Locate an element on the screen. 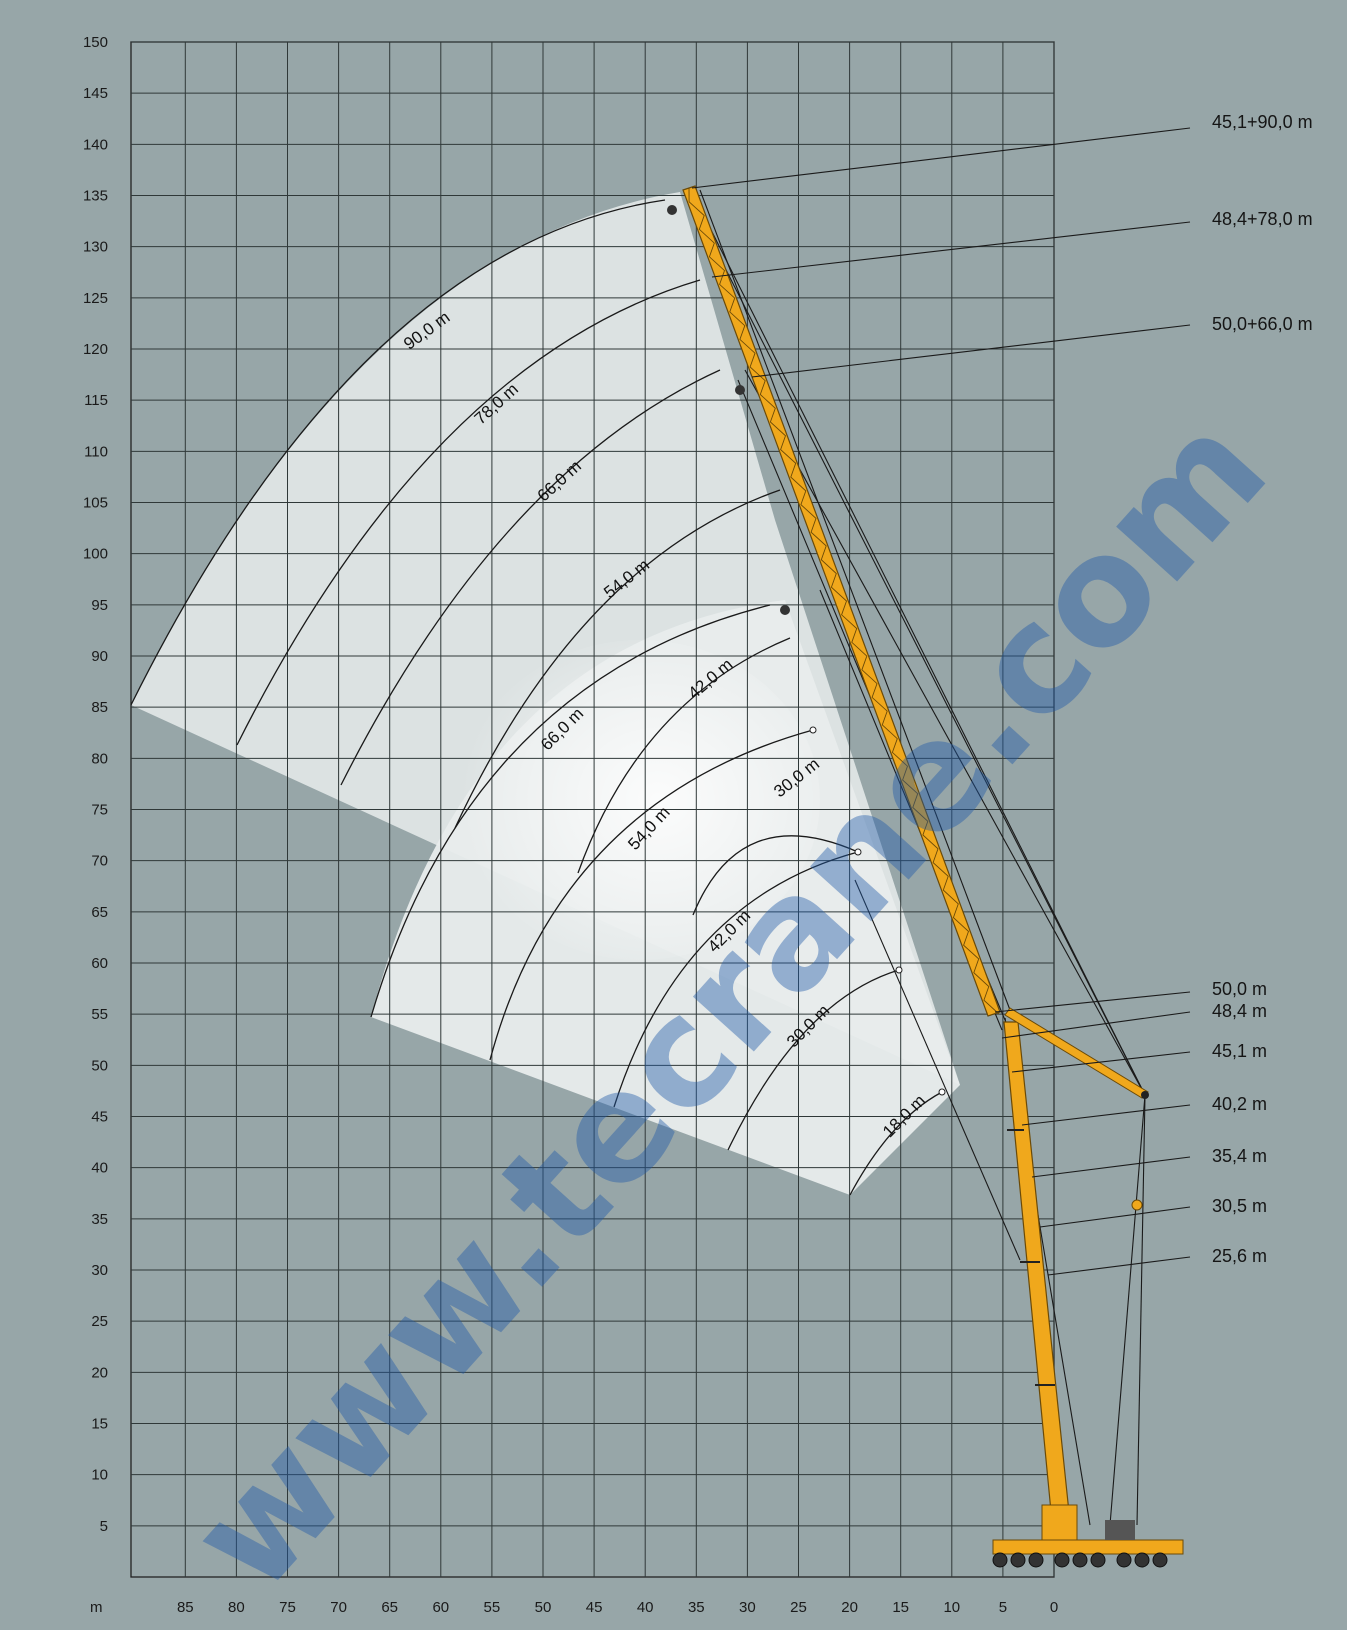 This screenshot has width=1347, height=1630. x-tick-label: 65 is located at coordinates (389, 1607).